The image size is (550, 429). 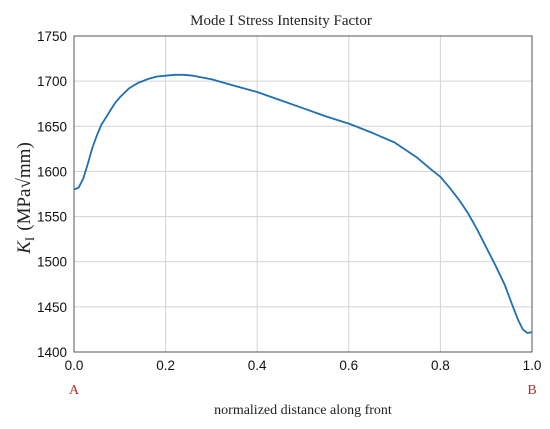 I want to click on chart-title: Mode I Stress Intensity Factor, so click(x=281, y=21).